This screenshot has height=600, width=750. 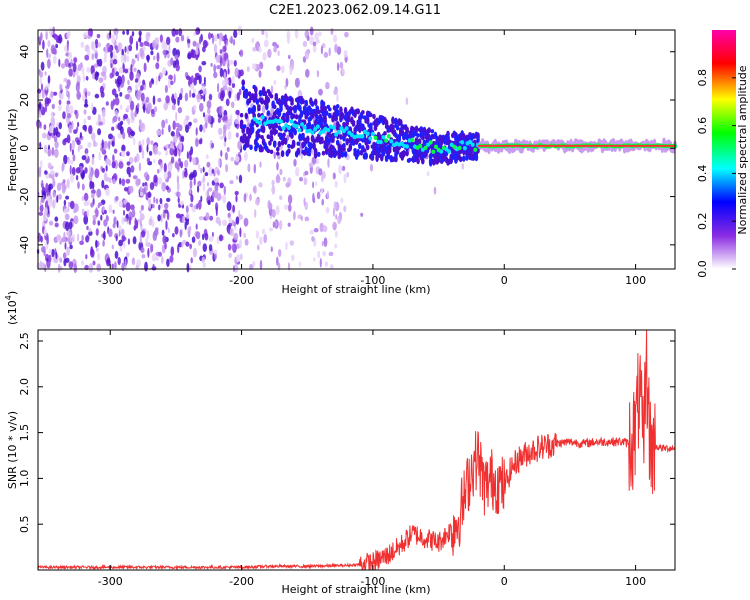 What do you see at coordinates (12, 293) in the screenshot?
I see `snr-y-scale-close: )` at bounding box center [12, 293].